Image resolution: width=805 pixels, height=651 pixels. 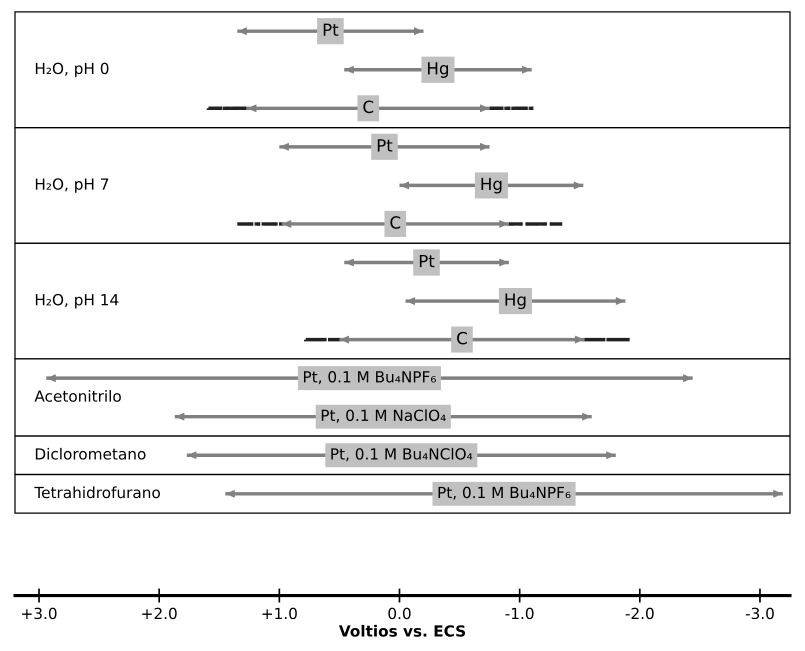 I want to click on y-tick-label: Pt, 0.1 M NaClO₄, so click(x=384, y=416).